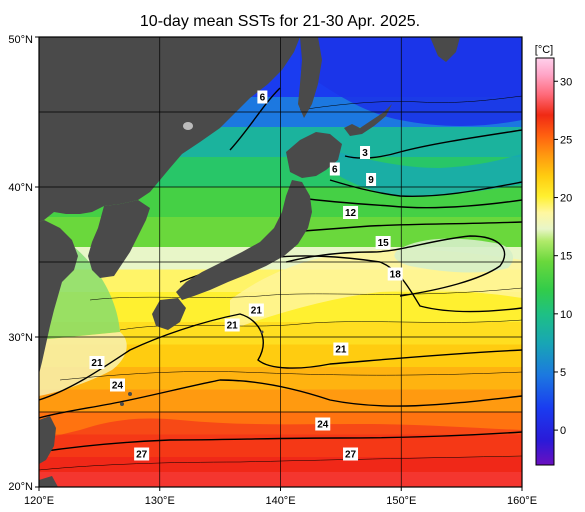  I want to click on y-tick-label-50: 50°N, so click(20, 40).